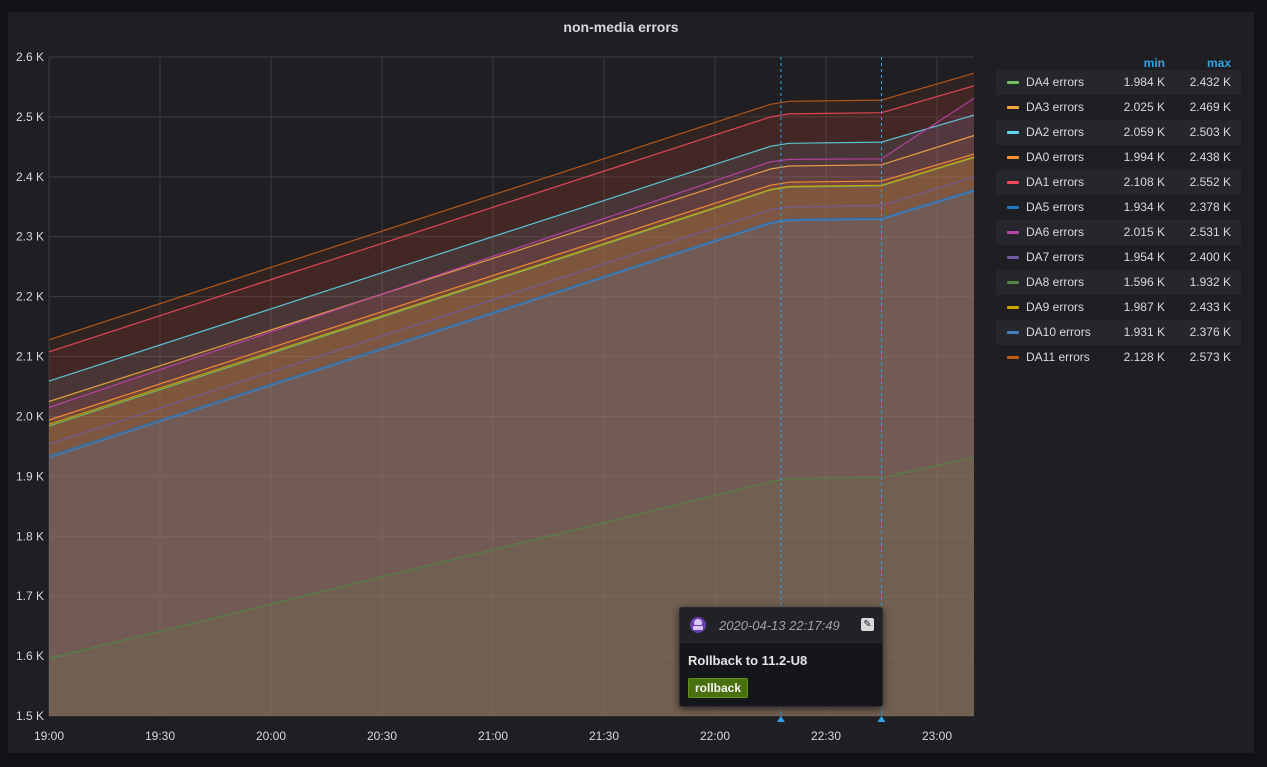 The image size is (1267, 767). Describe the element at coordinates (1055, 307) in the screenshot. I see `legend-series-name: DA9 errors` at that location.